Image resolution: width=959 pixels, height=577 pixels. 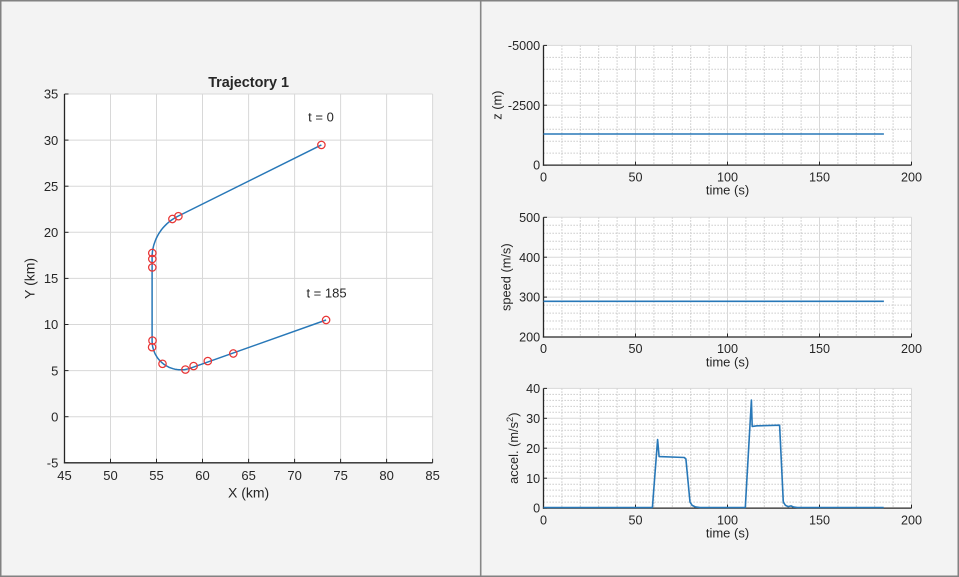 I want to click on svg-text: 70, so click(x=294, y=475).